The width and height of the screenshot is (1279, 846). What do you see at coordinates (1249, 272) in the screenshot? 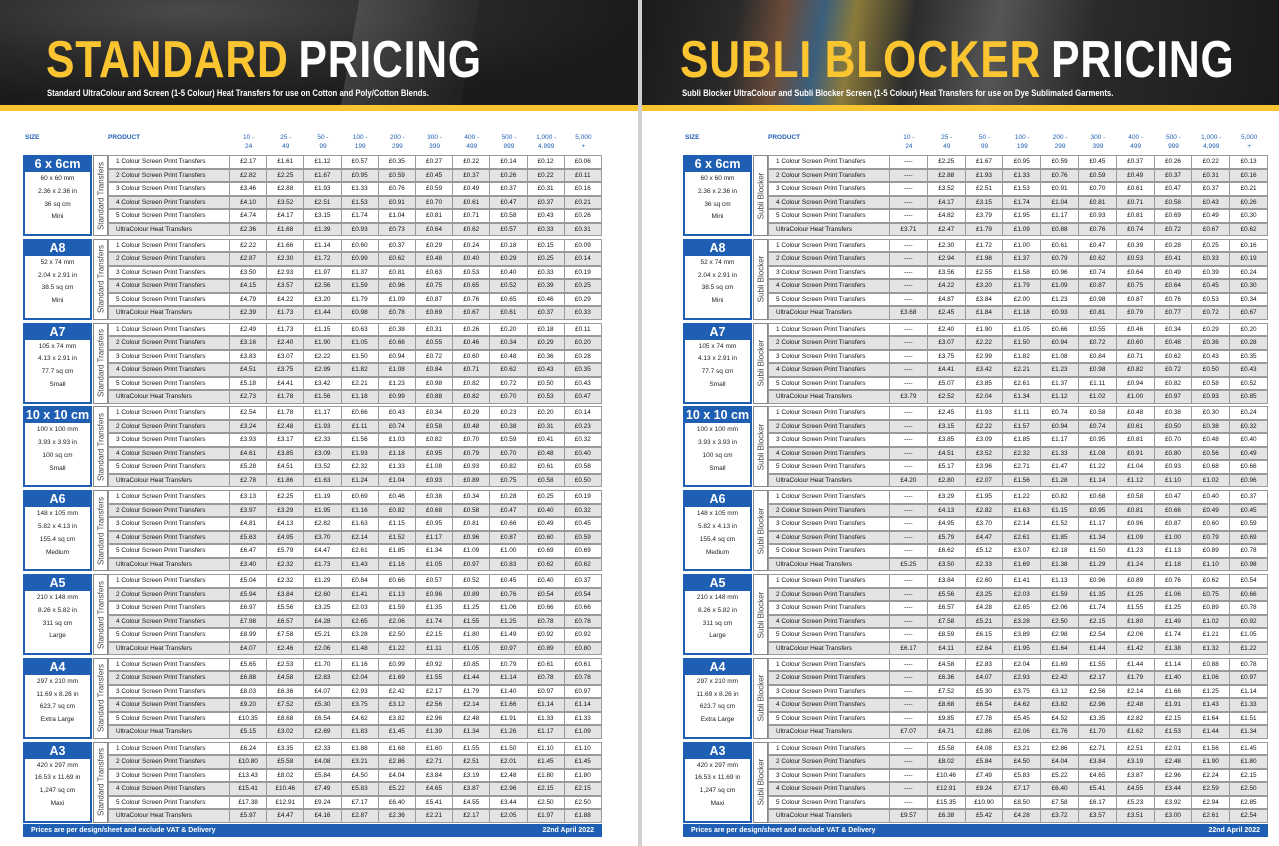
I see `price-cell: £0.24` at bounding box center [1249, 272].